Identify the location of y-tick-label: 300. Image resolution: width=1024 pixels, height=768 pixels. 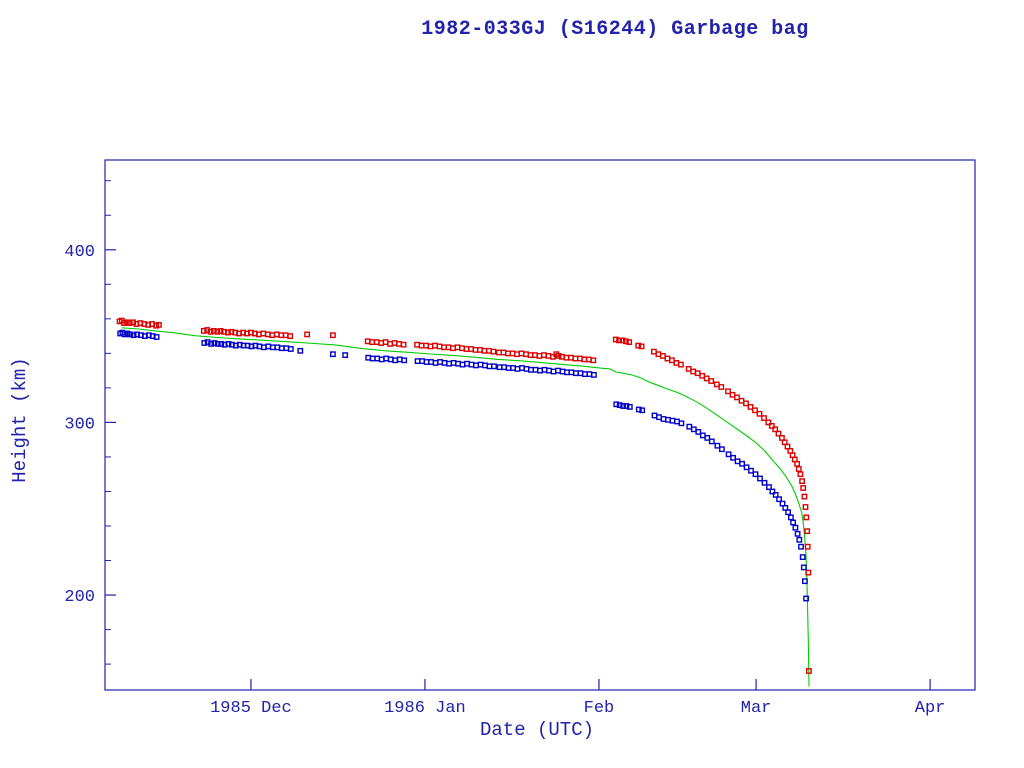
(79, 424).